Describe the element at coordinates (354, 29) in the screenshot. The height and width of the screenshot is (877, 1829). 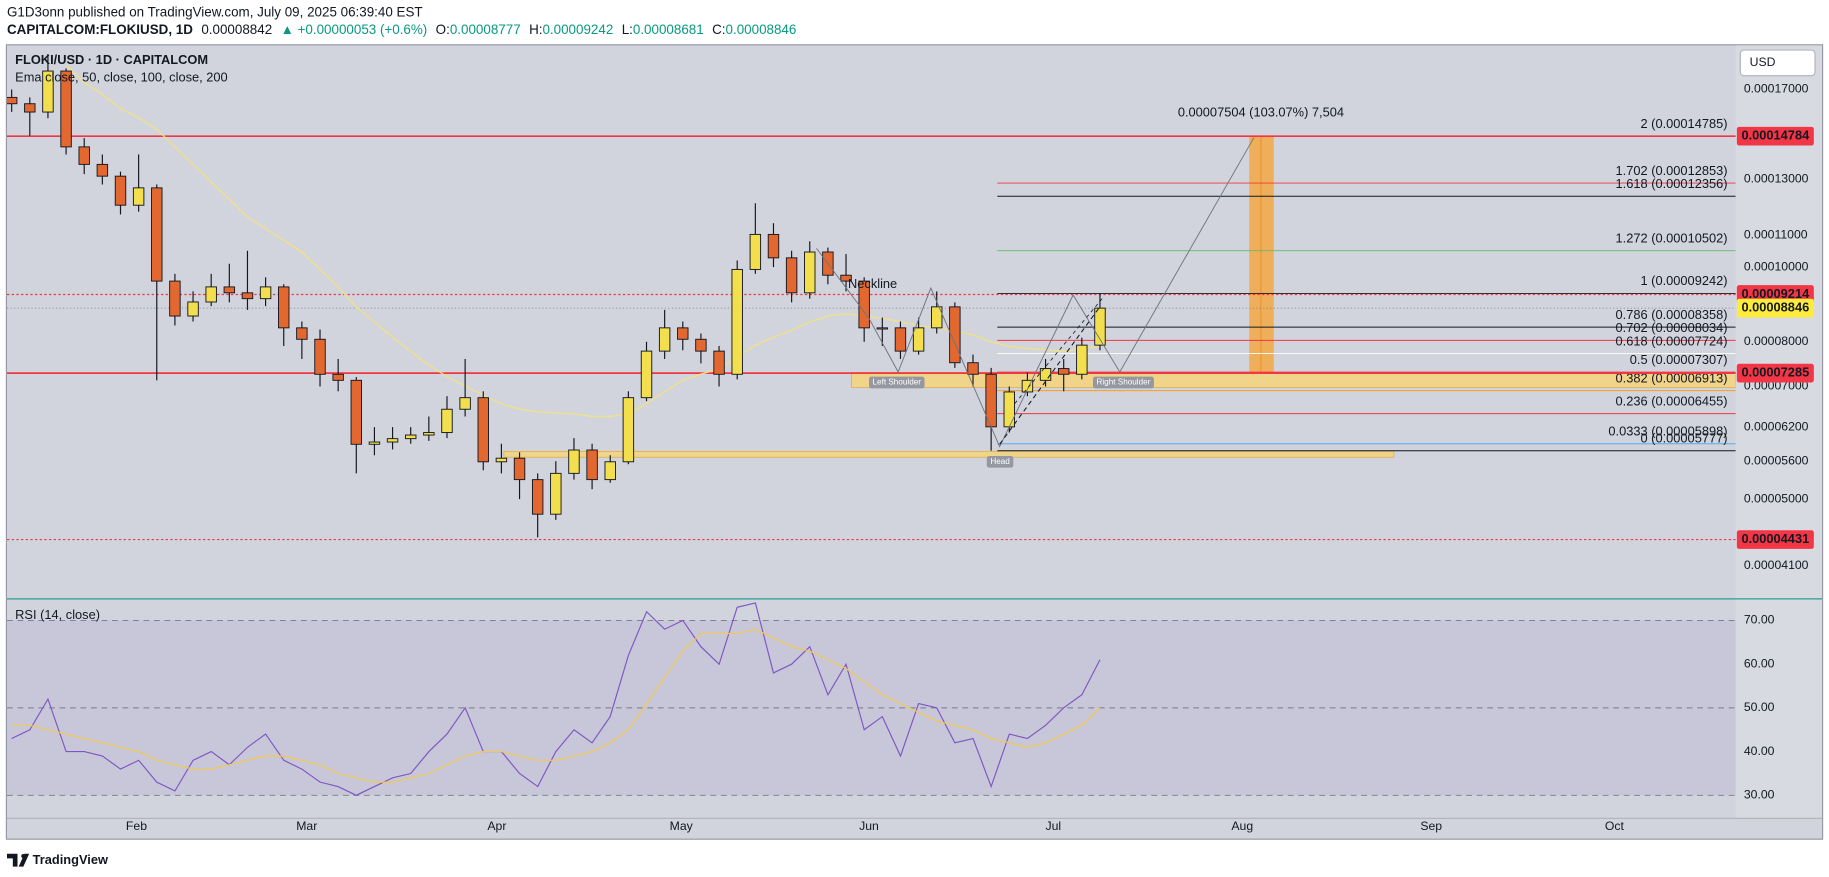
I see `price-change: ▲ +0.00000053 (+0.6%)` at that location.